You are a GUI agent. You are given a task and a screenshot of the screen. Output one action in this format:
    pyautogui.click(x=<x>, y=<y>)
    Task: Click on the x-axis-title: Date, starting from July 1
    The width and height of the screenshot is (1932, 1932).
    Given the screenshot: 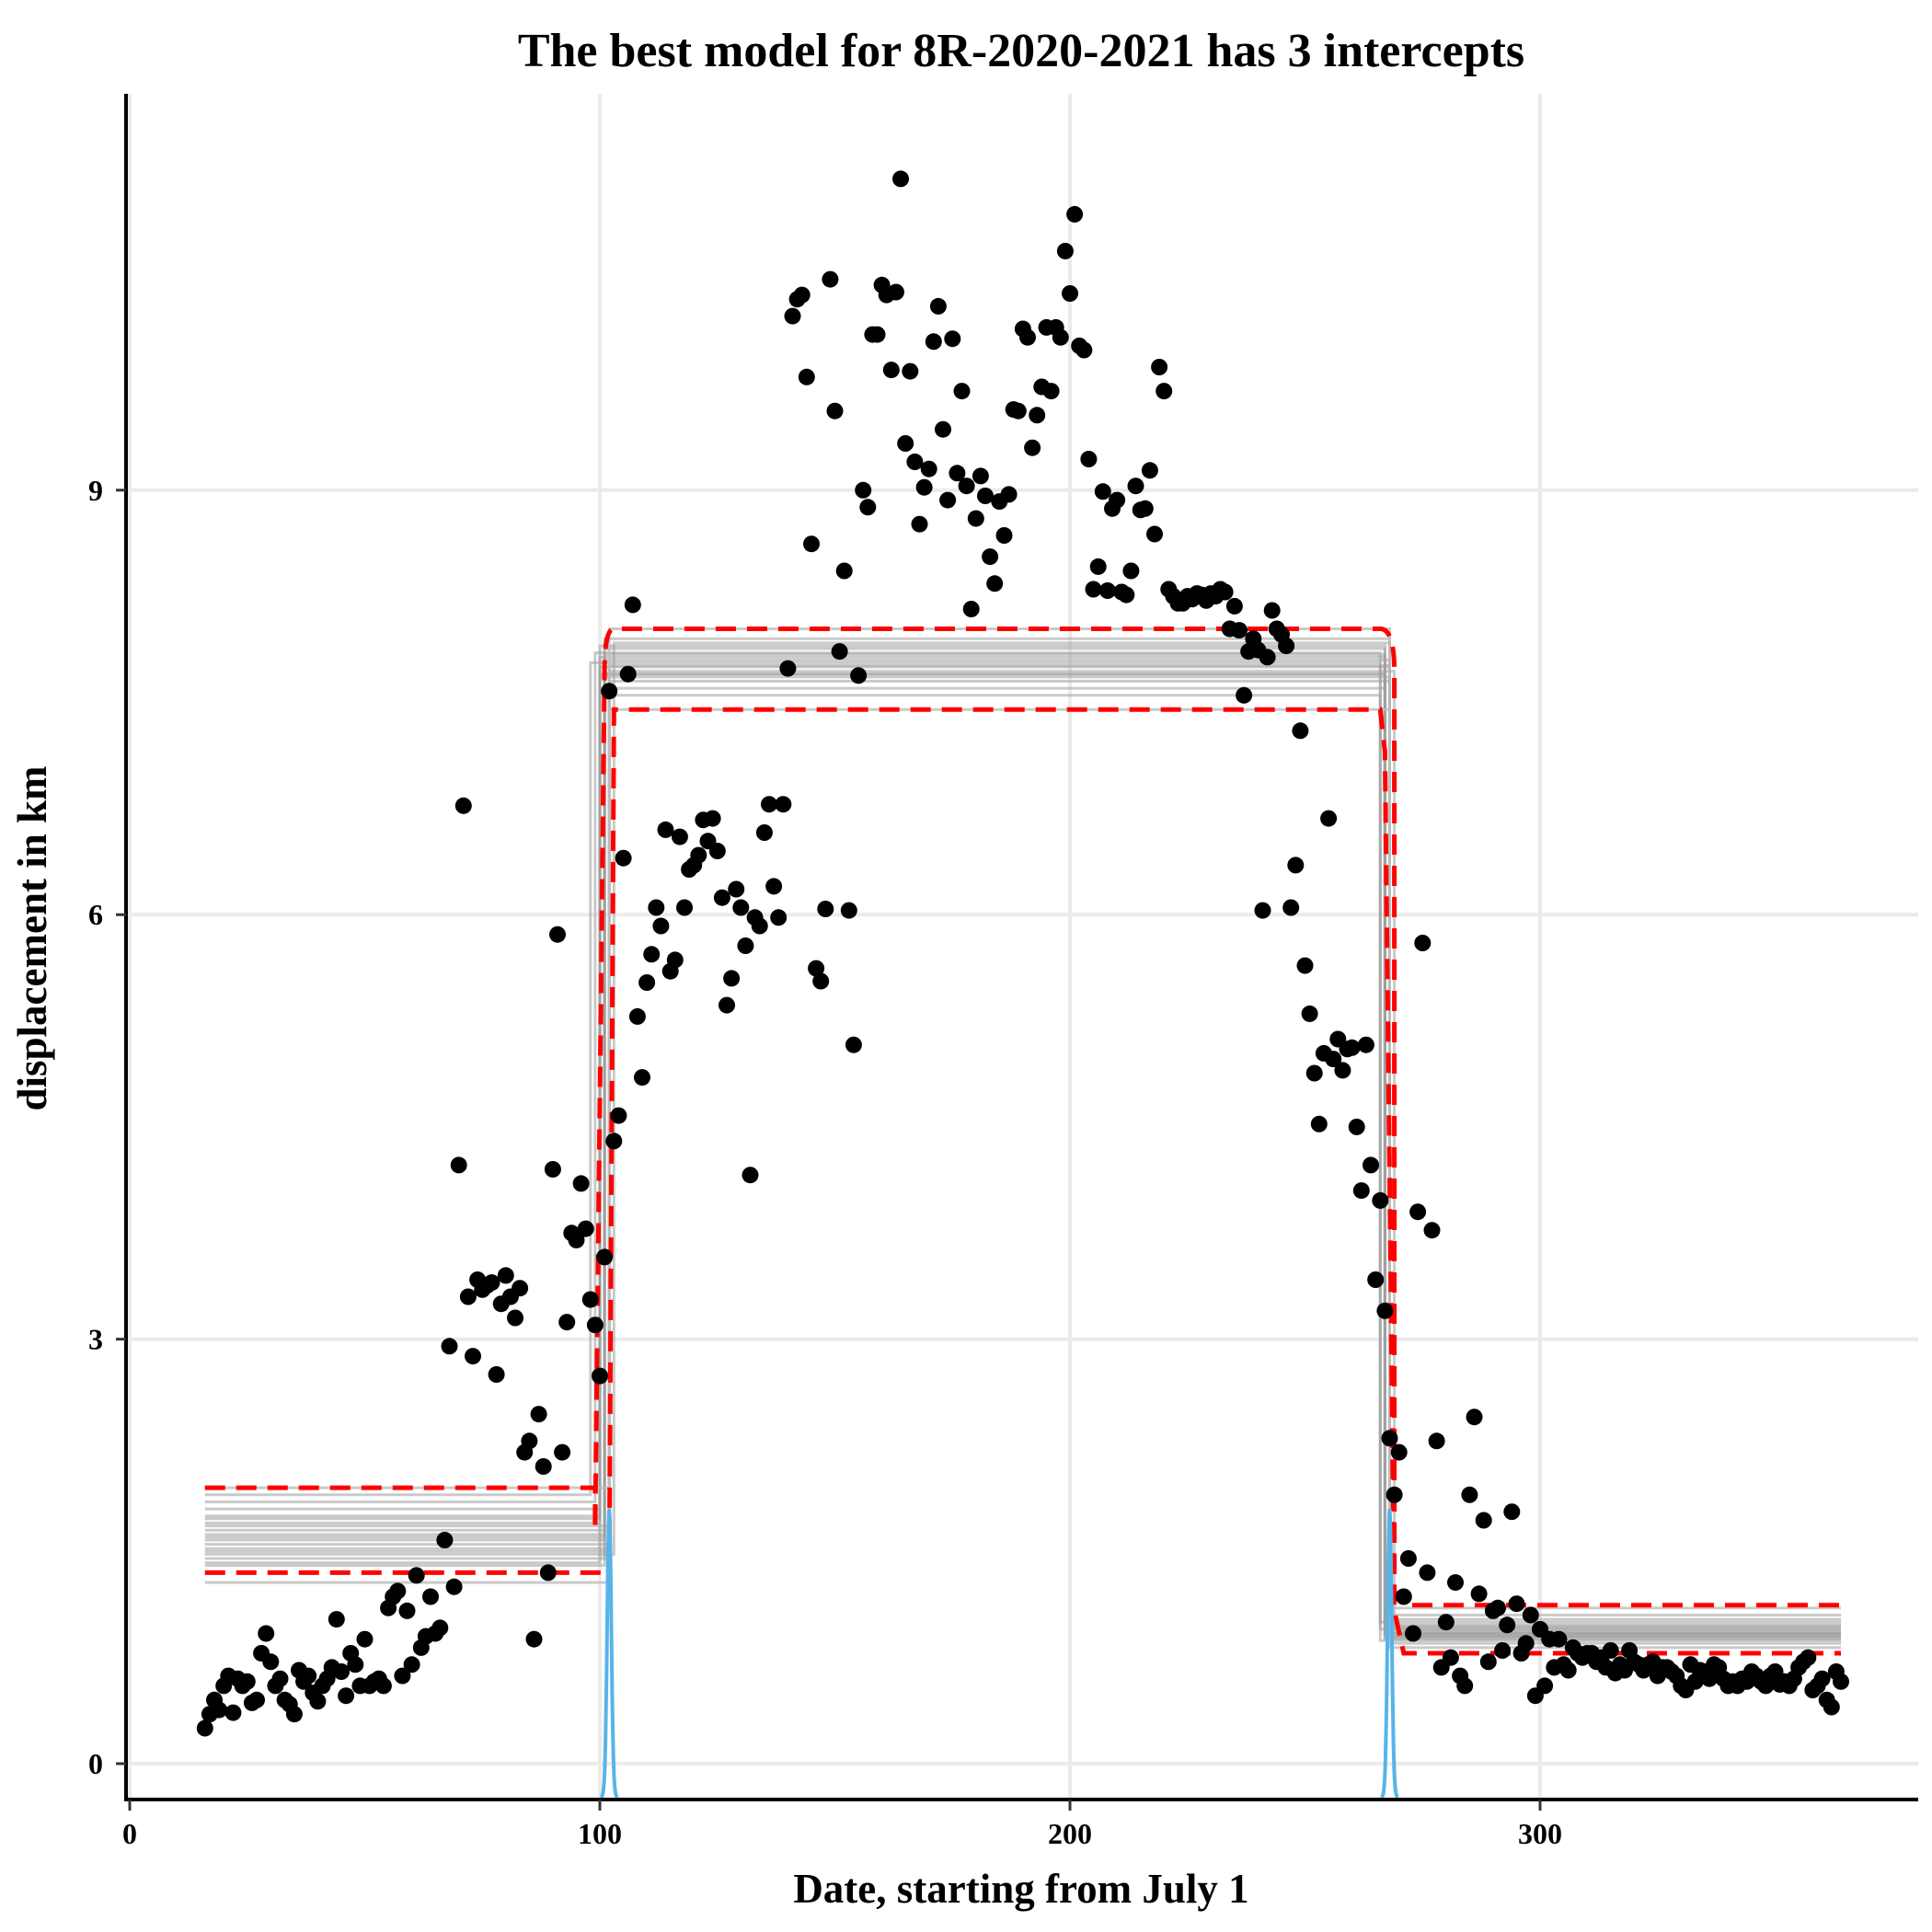 What is the action you would take?
    pyautogui.click(x=1020, y=1889)
    